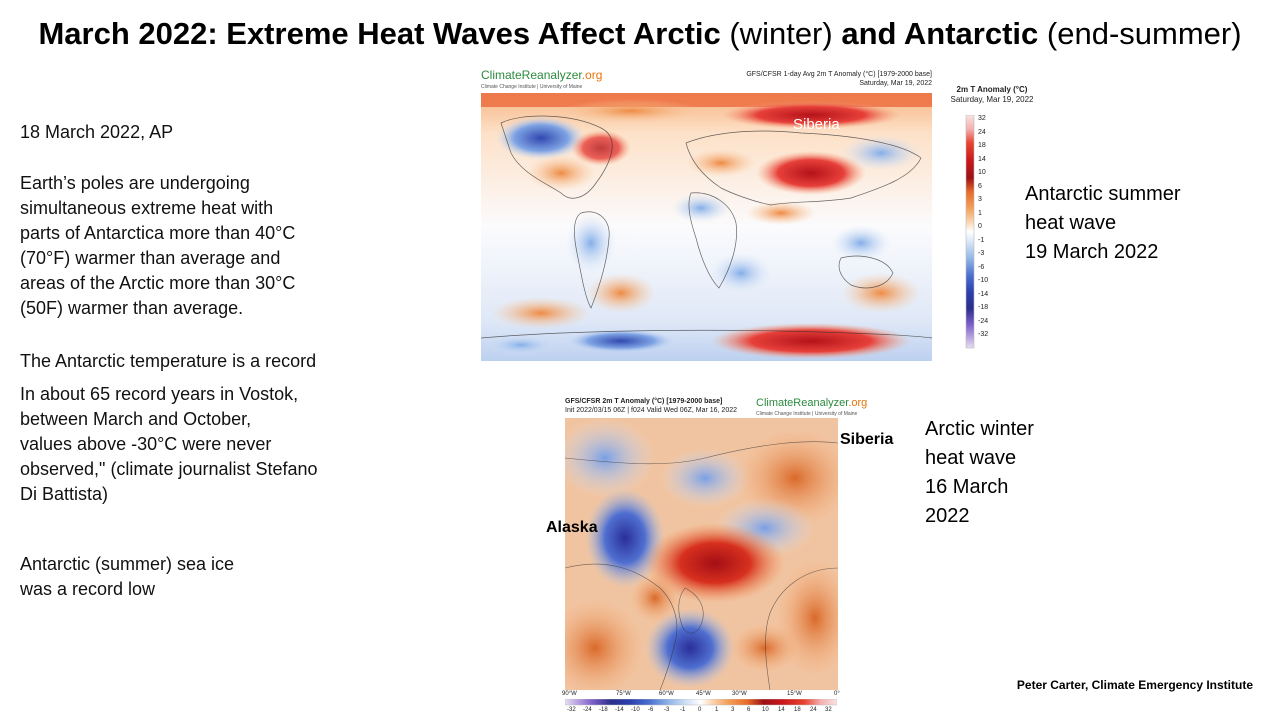 This screenshot has width=1280, height=720. Describe the element at coordinates (739, 694) in the screenshot. I see `map2-lon-tick: 30°W` at that location.